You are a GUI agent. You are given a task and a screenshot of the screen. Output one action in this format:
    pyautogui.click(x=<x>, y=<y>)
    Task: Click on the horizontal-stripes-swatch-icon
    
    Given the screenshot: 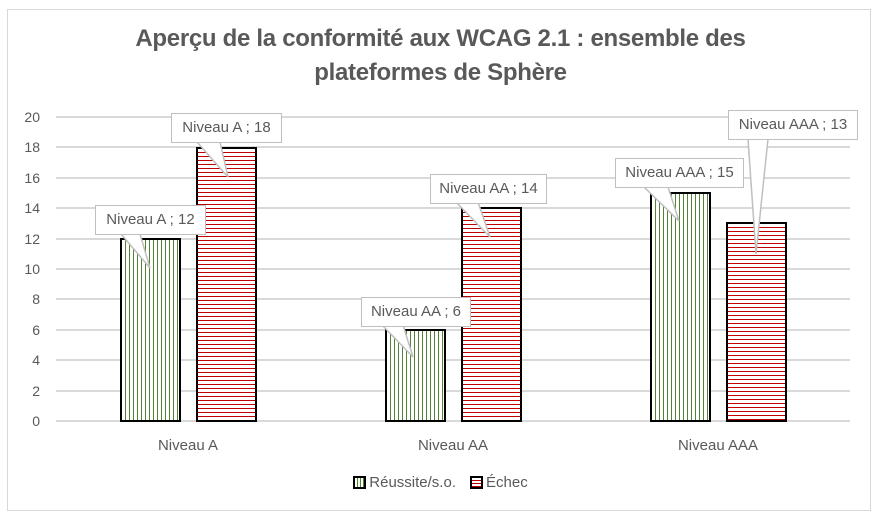 What is the action you would take?
    pyautogui.click(x=476, y=482)
    